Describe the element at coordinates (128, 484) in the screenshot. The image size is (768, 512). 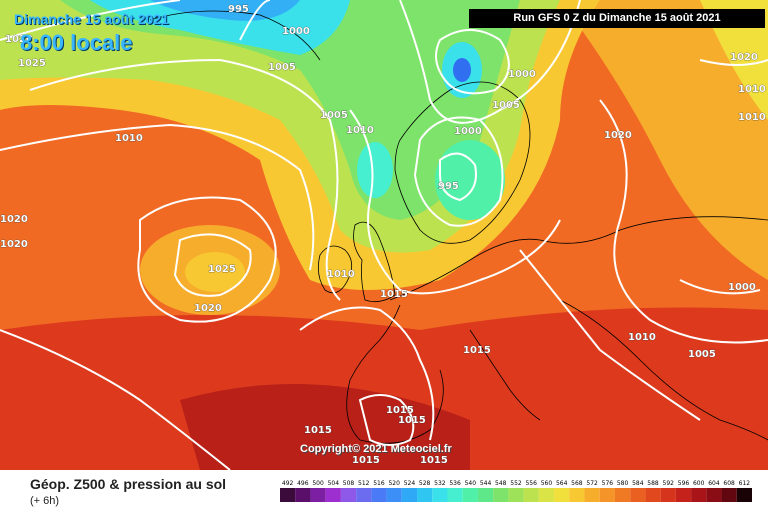
I see `map-title: Géop. Z500 & pression au sol` at that location.